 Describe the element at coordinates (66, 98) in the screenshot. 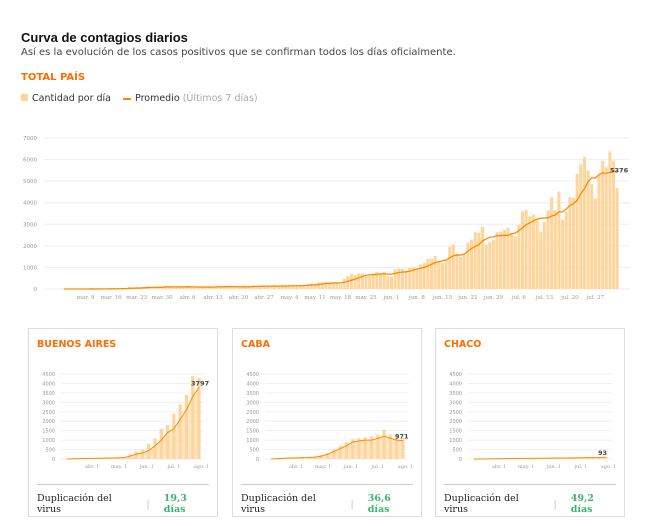

I see `legend-bars: Cantidad por día` at that location.